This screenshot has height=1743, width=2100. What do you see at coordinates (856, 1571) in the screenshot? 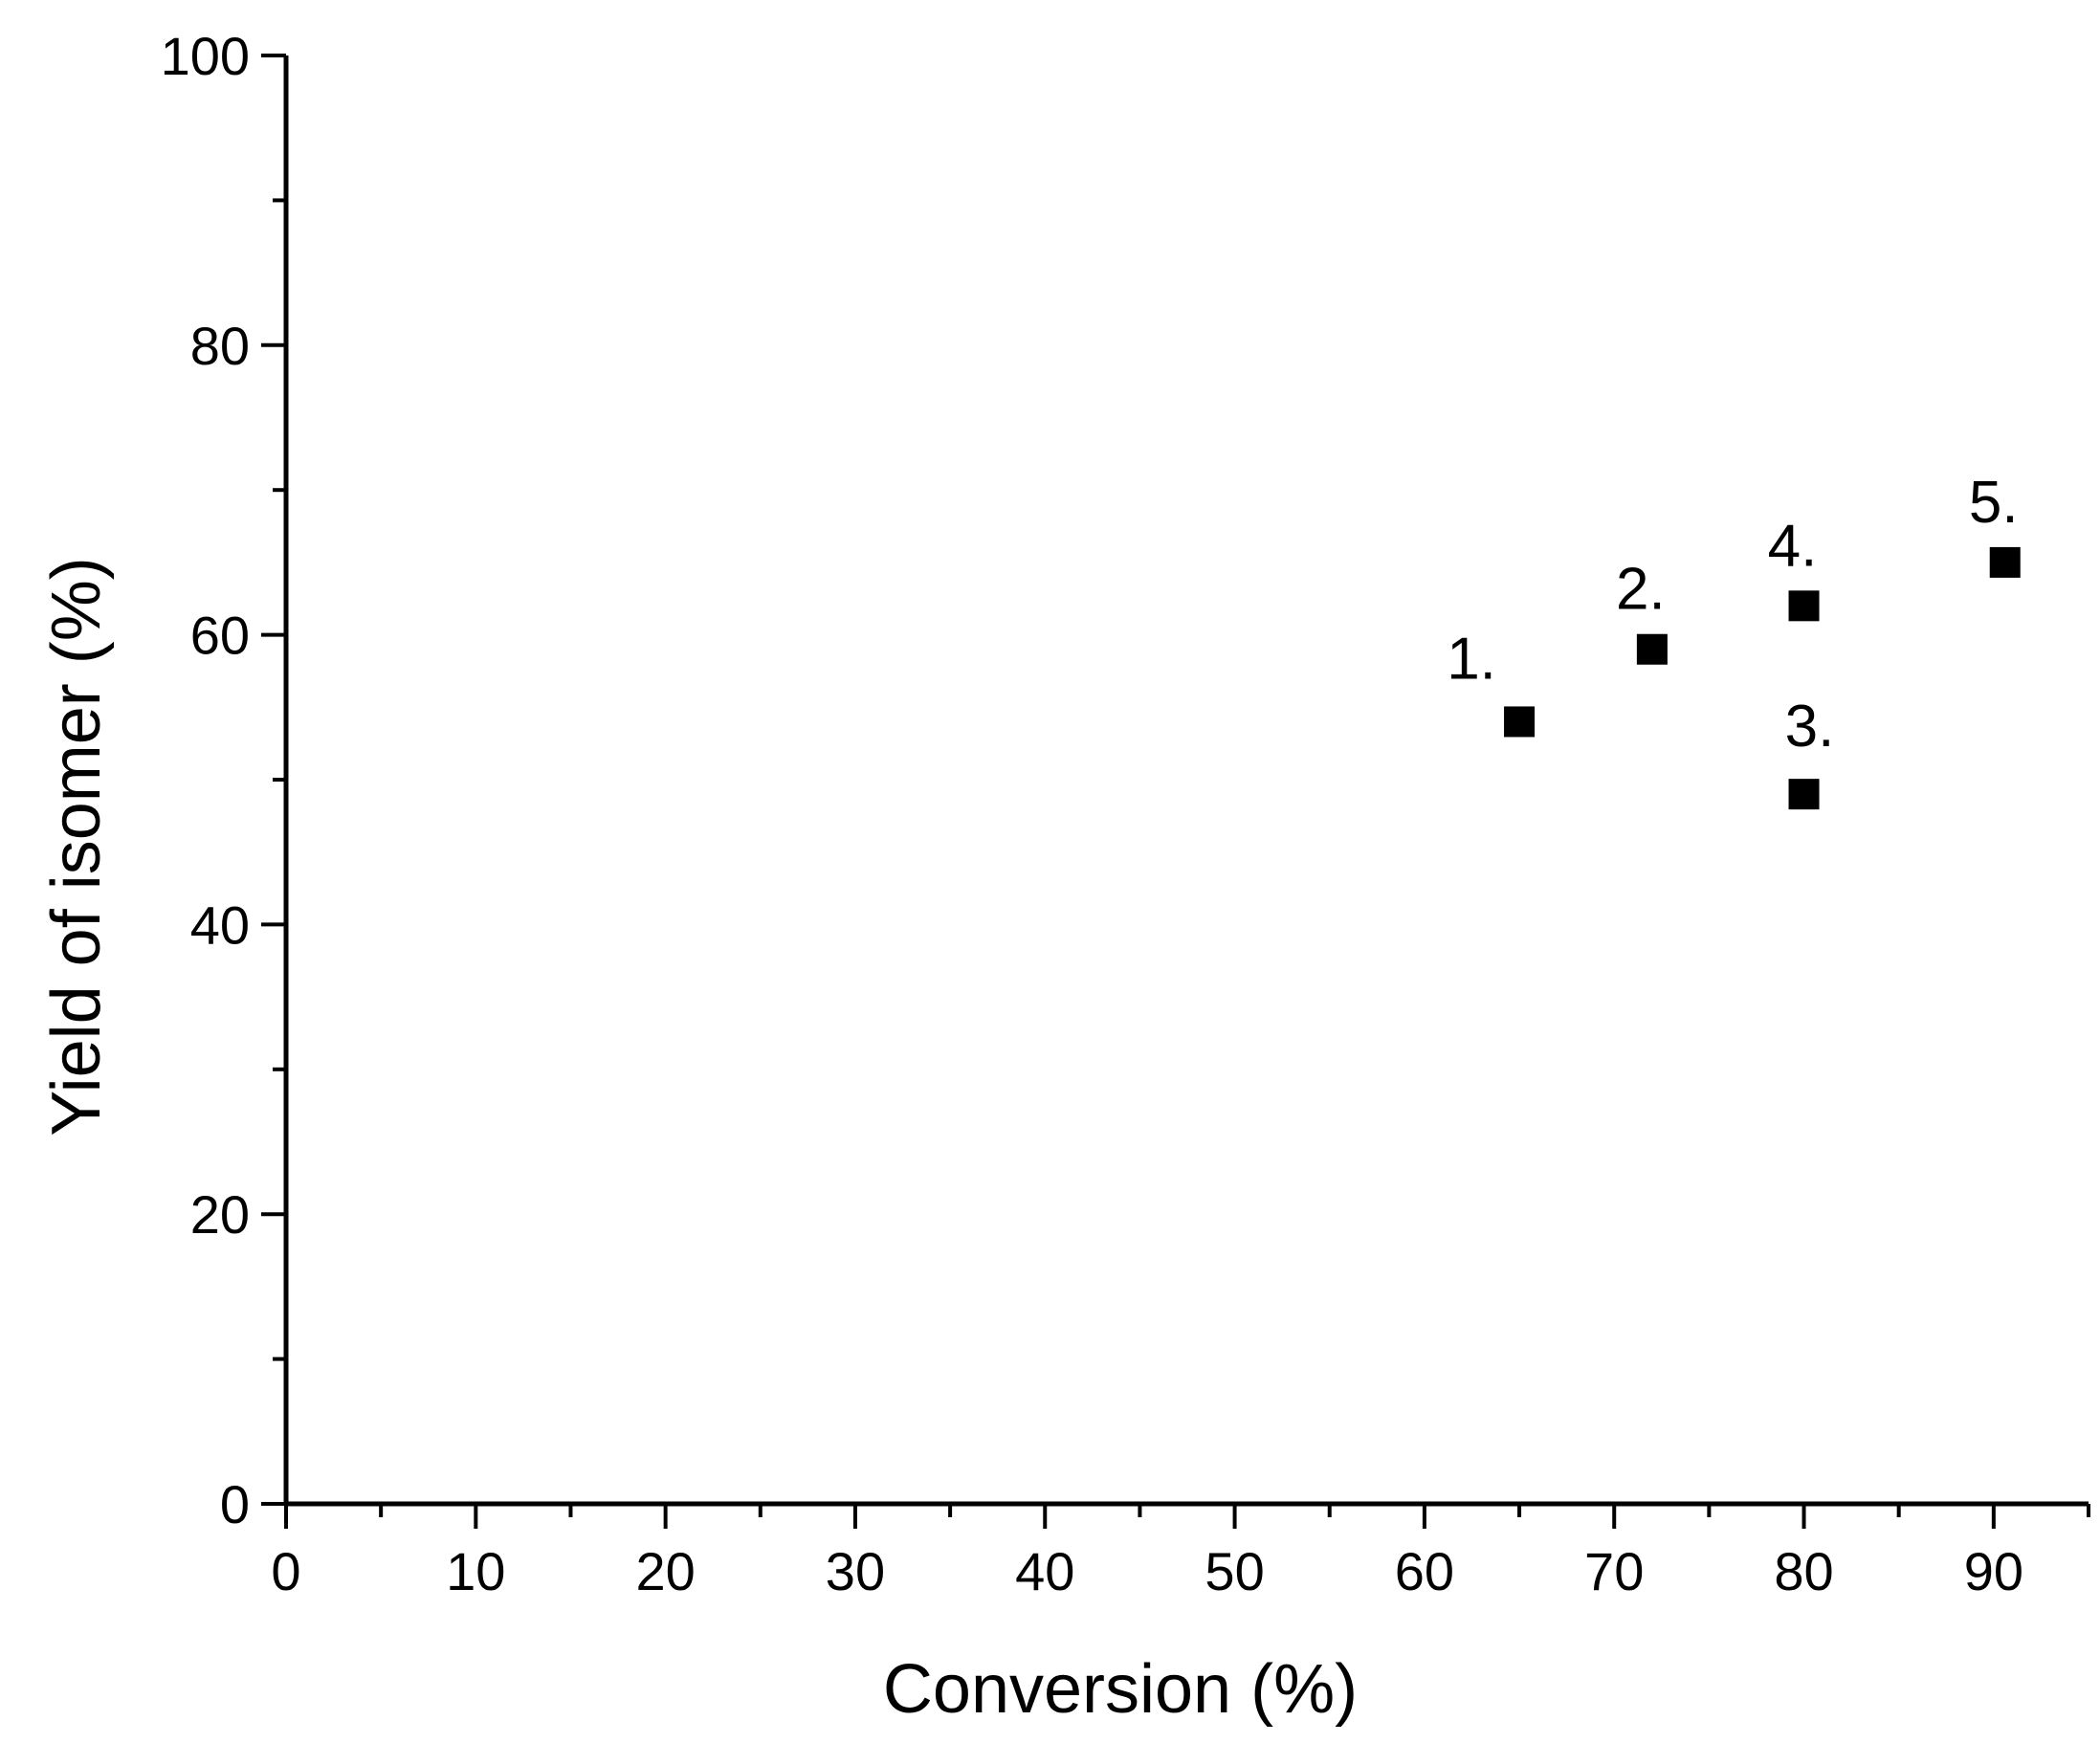
I see `x-tick-label: 30` at bounding box center [856, 1571].